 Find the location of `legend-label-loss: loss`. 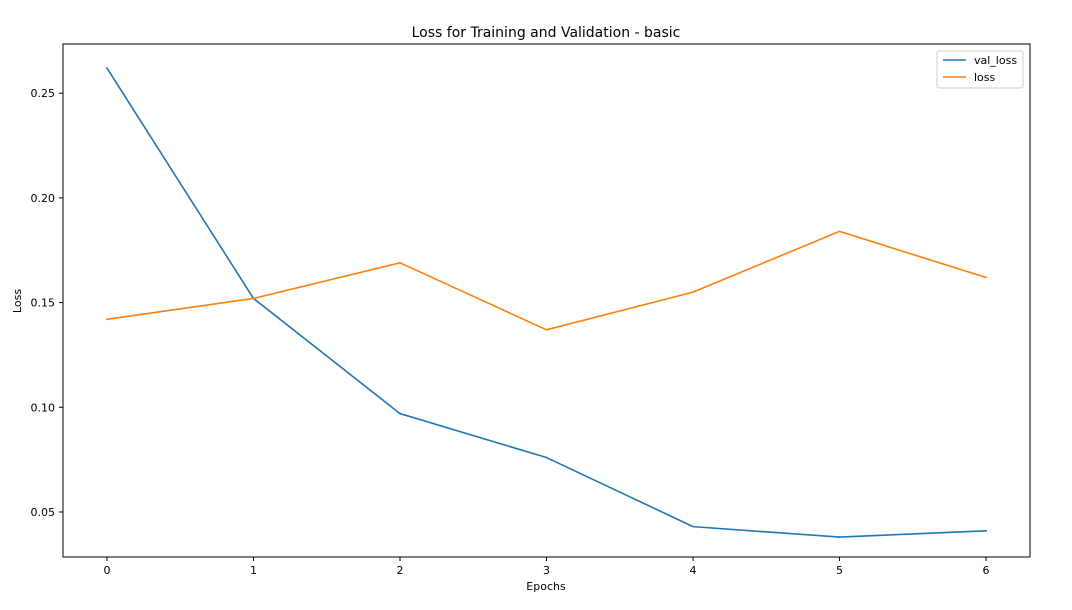

legend-label-loss: loss is located at coordinates (985, 77).